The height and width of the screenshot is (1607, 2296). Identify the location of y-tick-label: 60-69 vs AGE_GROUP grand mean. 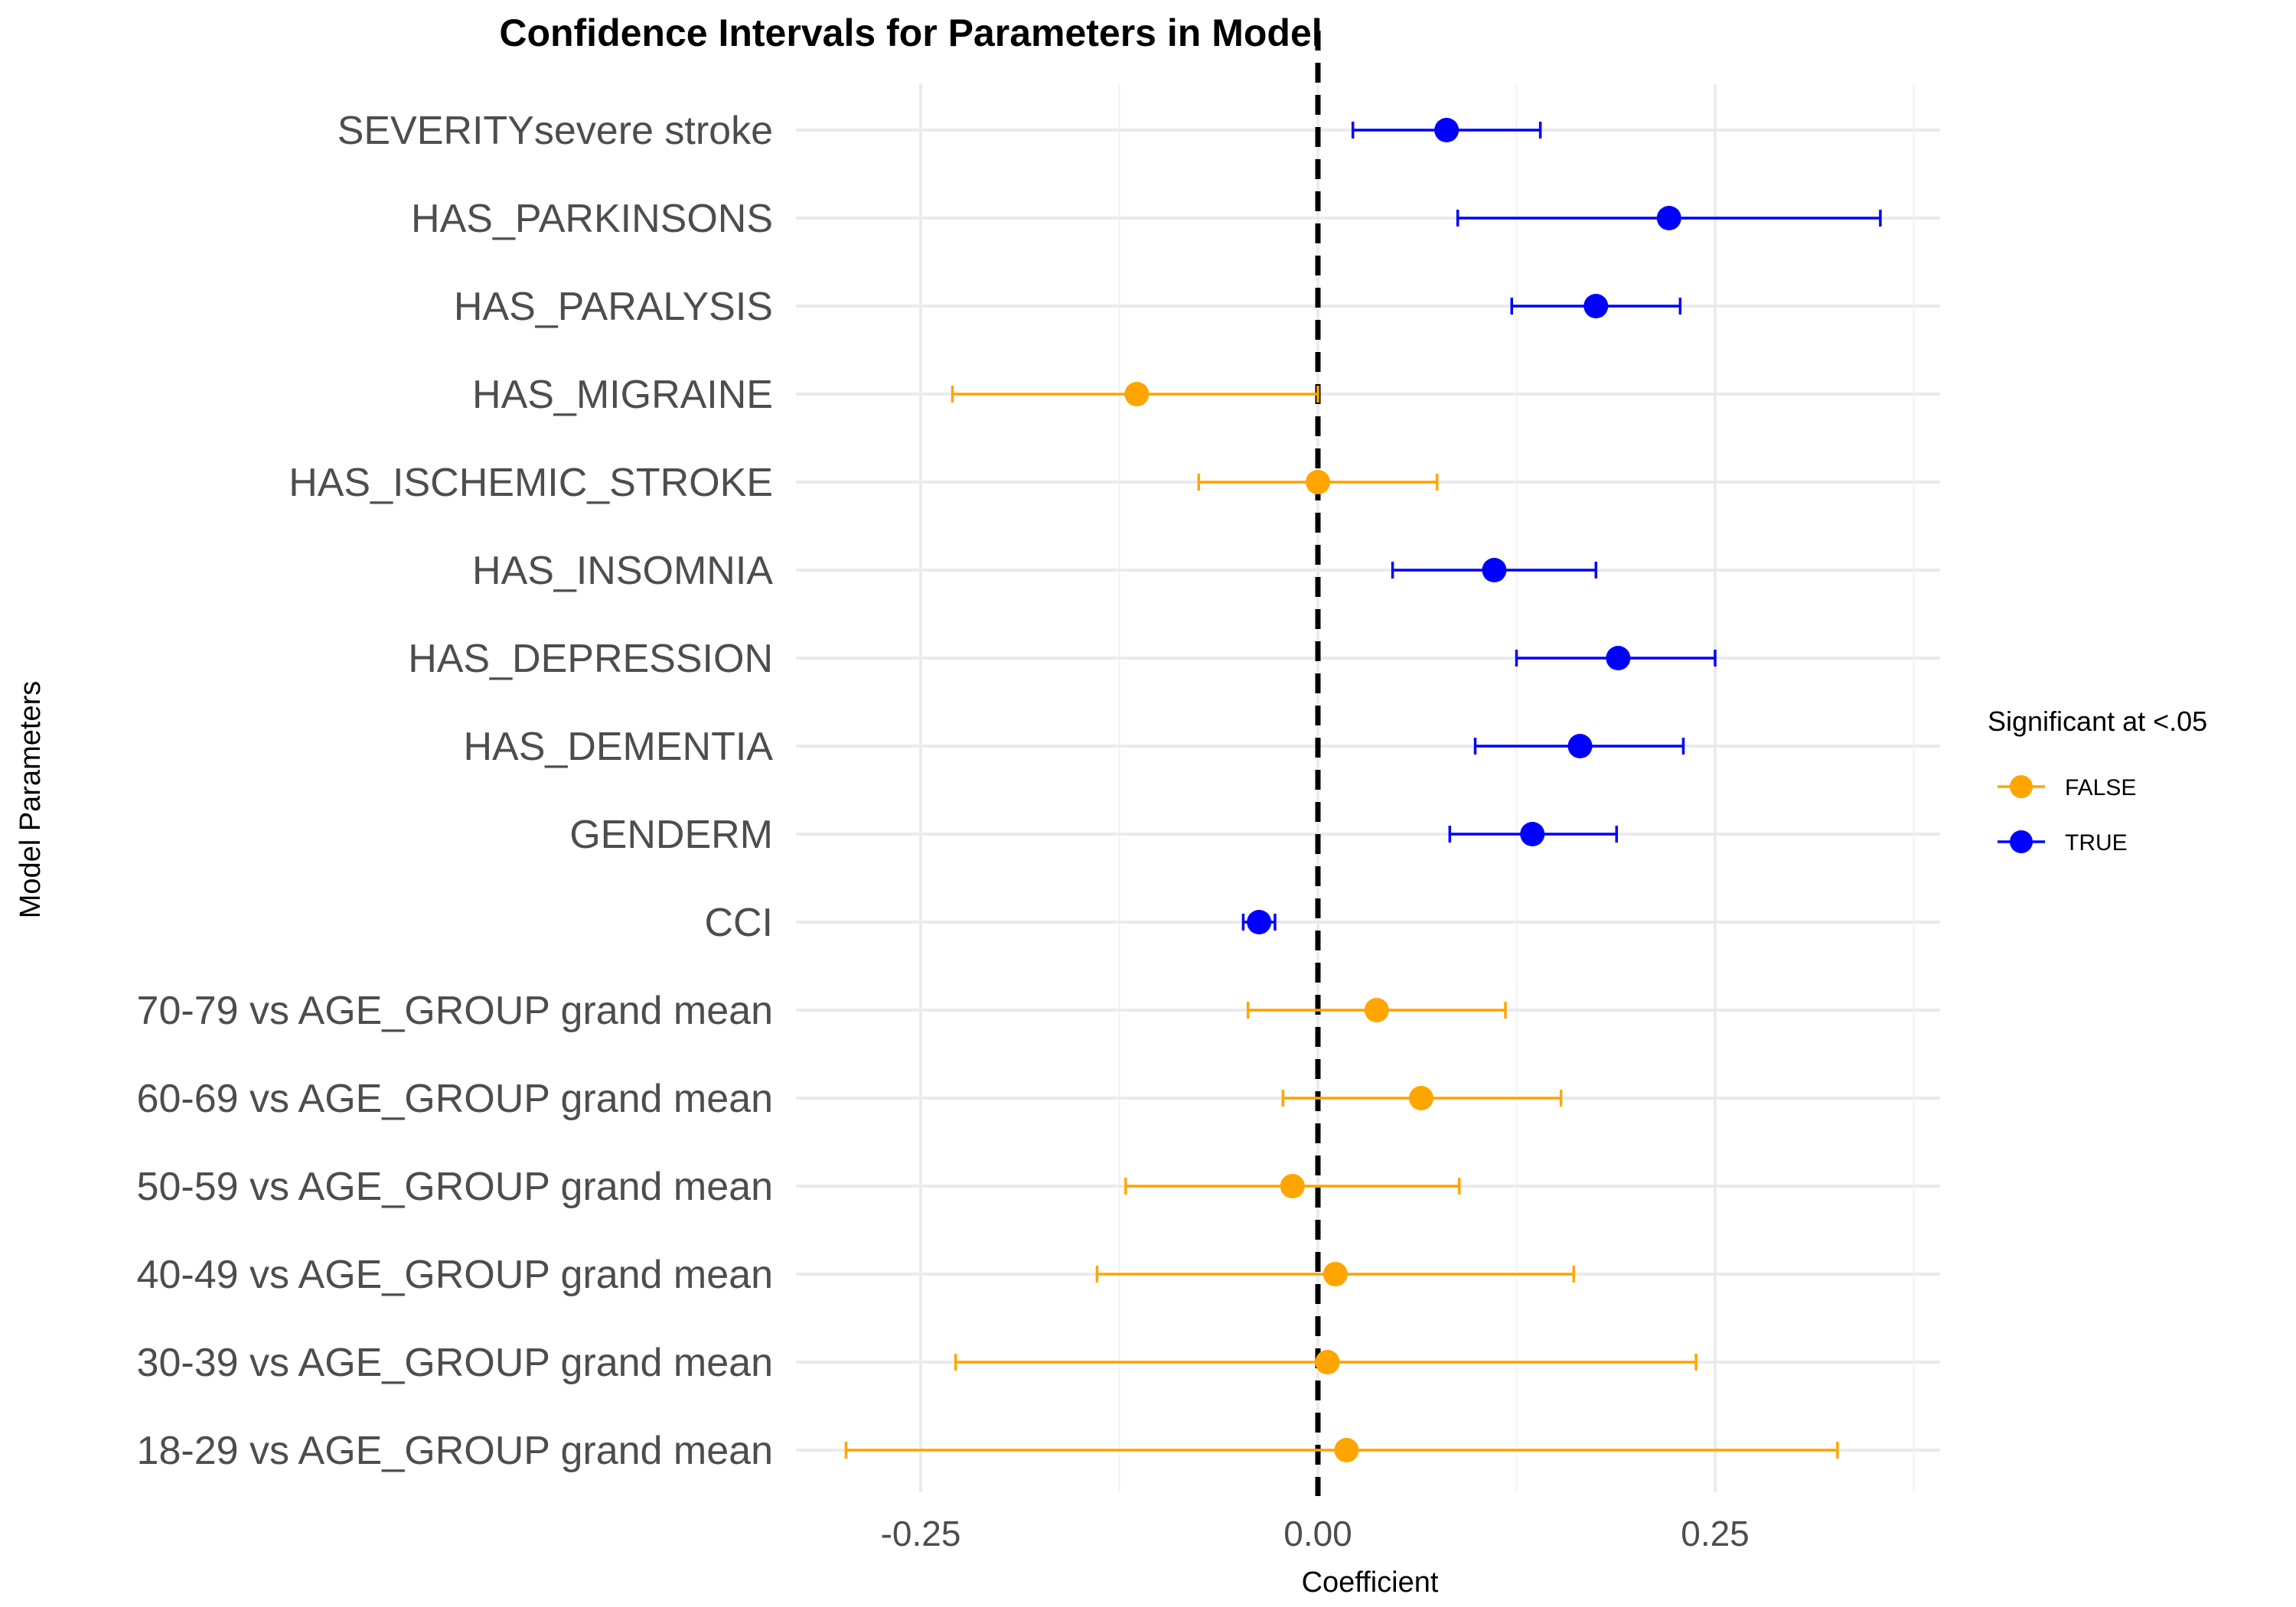
(455, 1099).